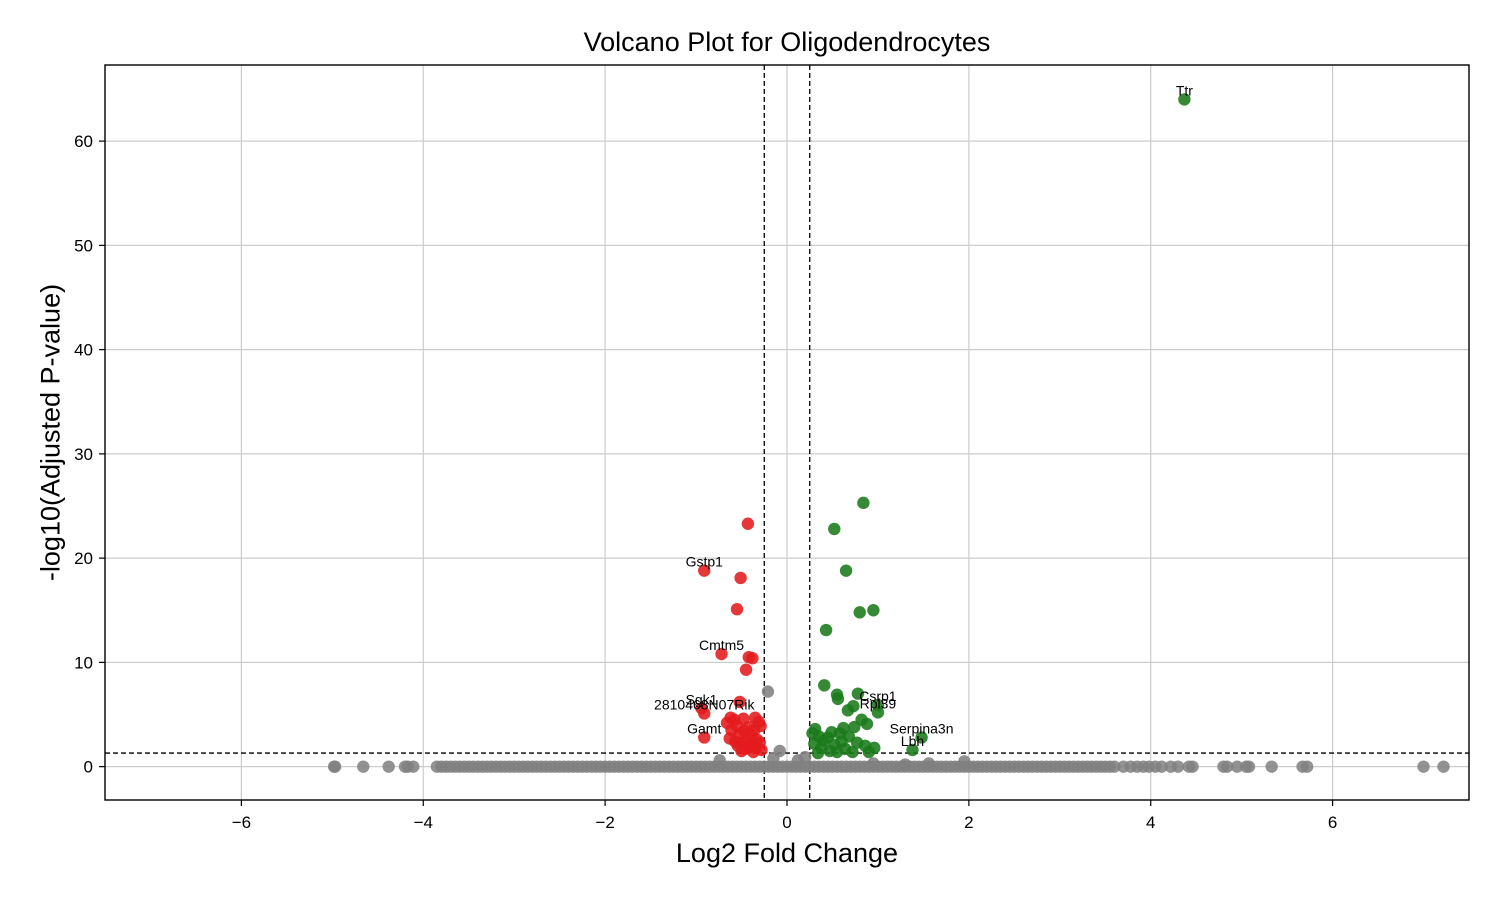  I want to click on gene-label: 2810468N07Rik, so click(704, 704).